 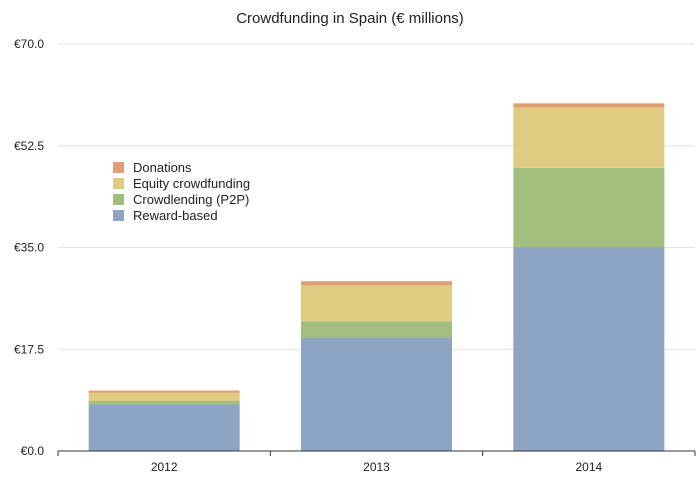 I want to click on bar-segment-reward-based-2014, so click(x=589, y=349).